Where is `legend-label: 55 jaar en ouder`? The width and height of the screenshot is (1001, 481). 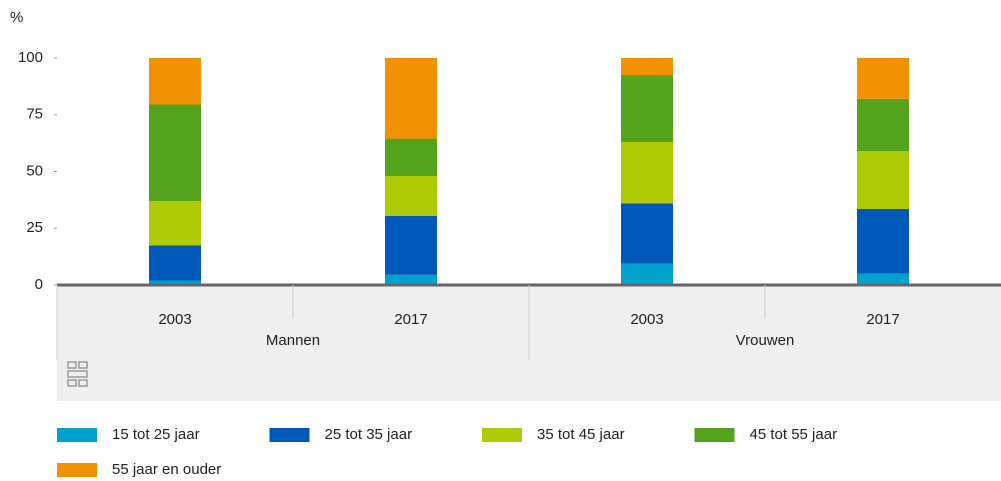 legend-label: 55 jaar en ouder is located at coordinates (166, 469).